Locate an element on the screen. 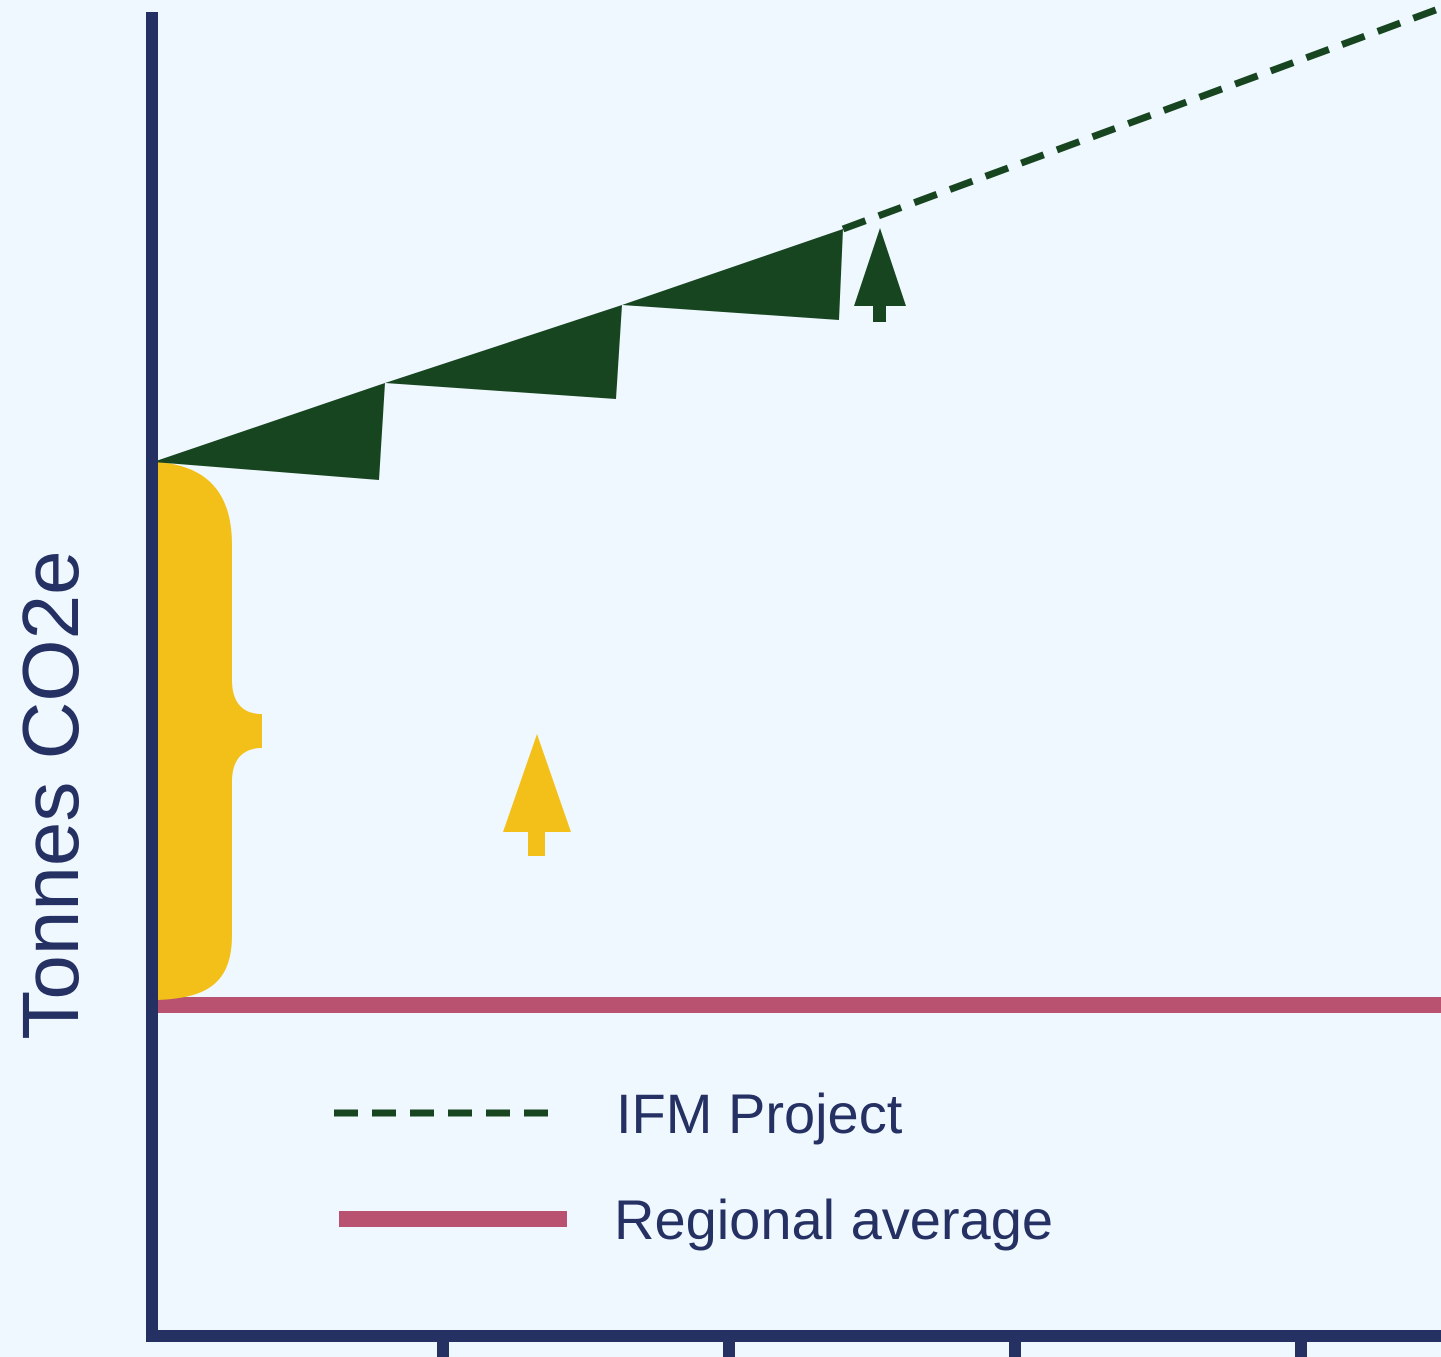  x-axis-ticks is located at coordinates (872, 1346).